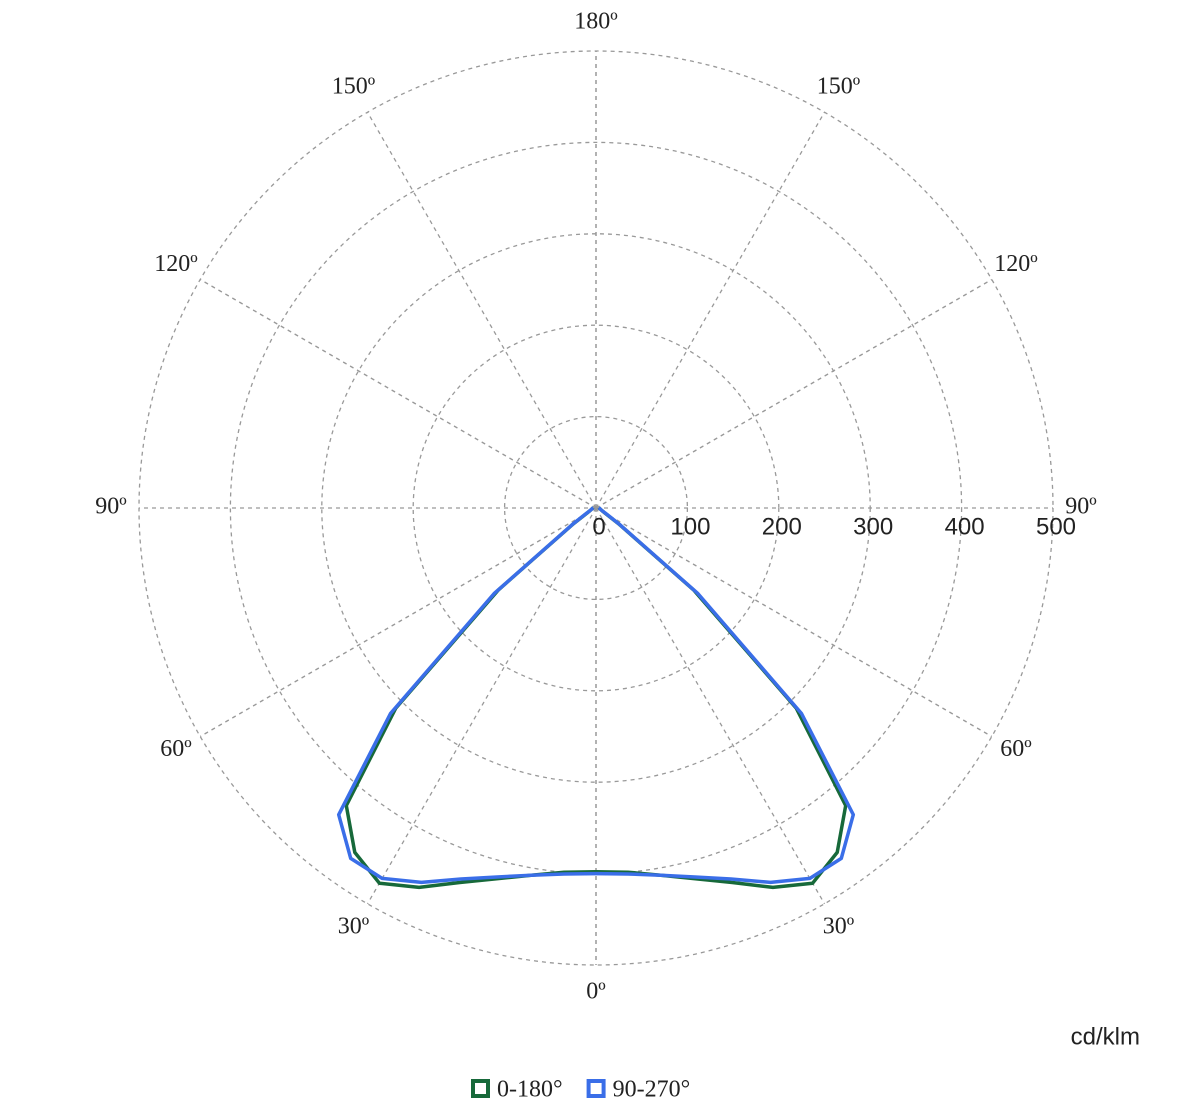 The height and width of the screenshot is (1113, 1200). Describe the element at coordinates (652, 1090) in the screenshot. I see `legend-label: 90-270°` at that location.